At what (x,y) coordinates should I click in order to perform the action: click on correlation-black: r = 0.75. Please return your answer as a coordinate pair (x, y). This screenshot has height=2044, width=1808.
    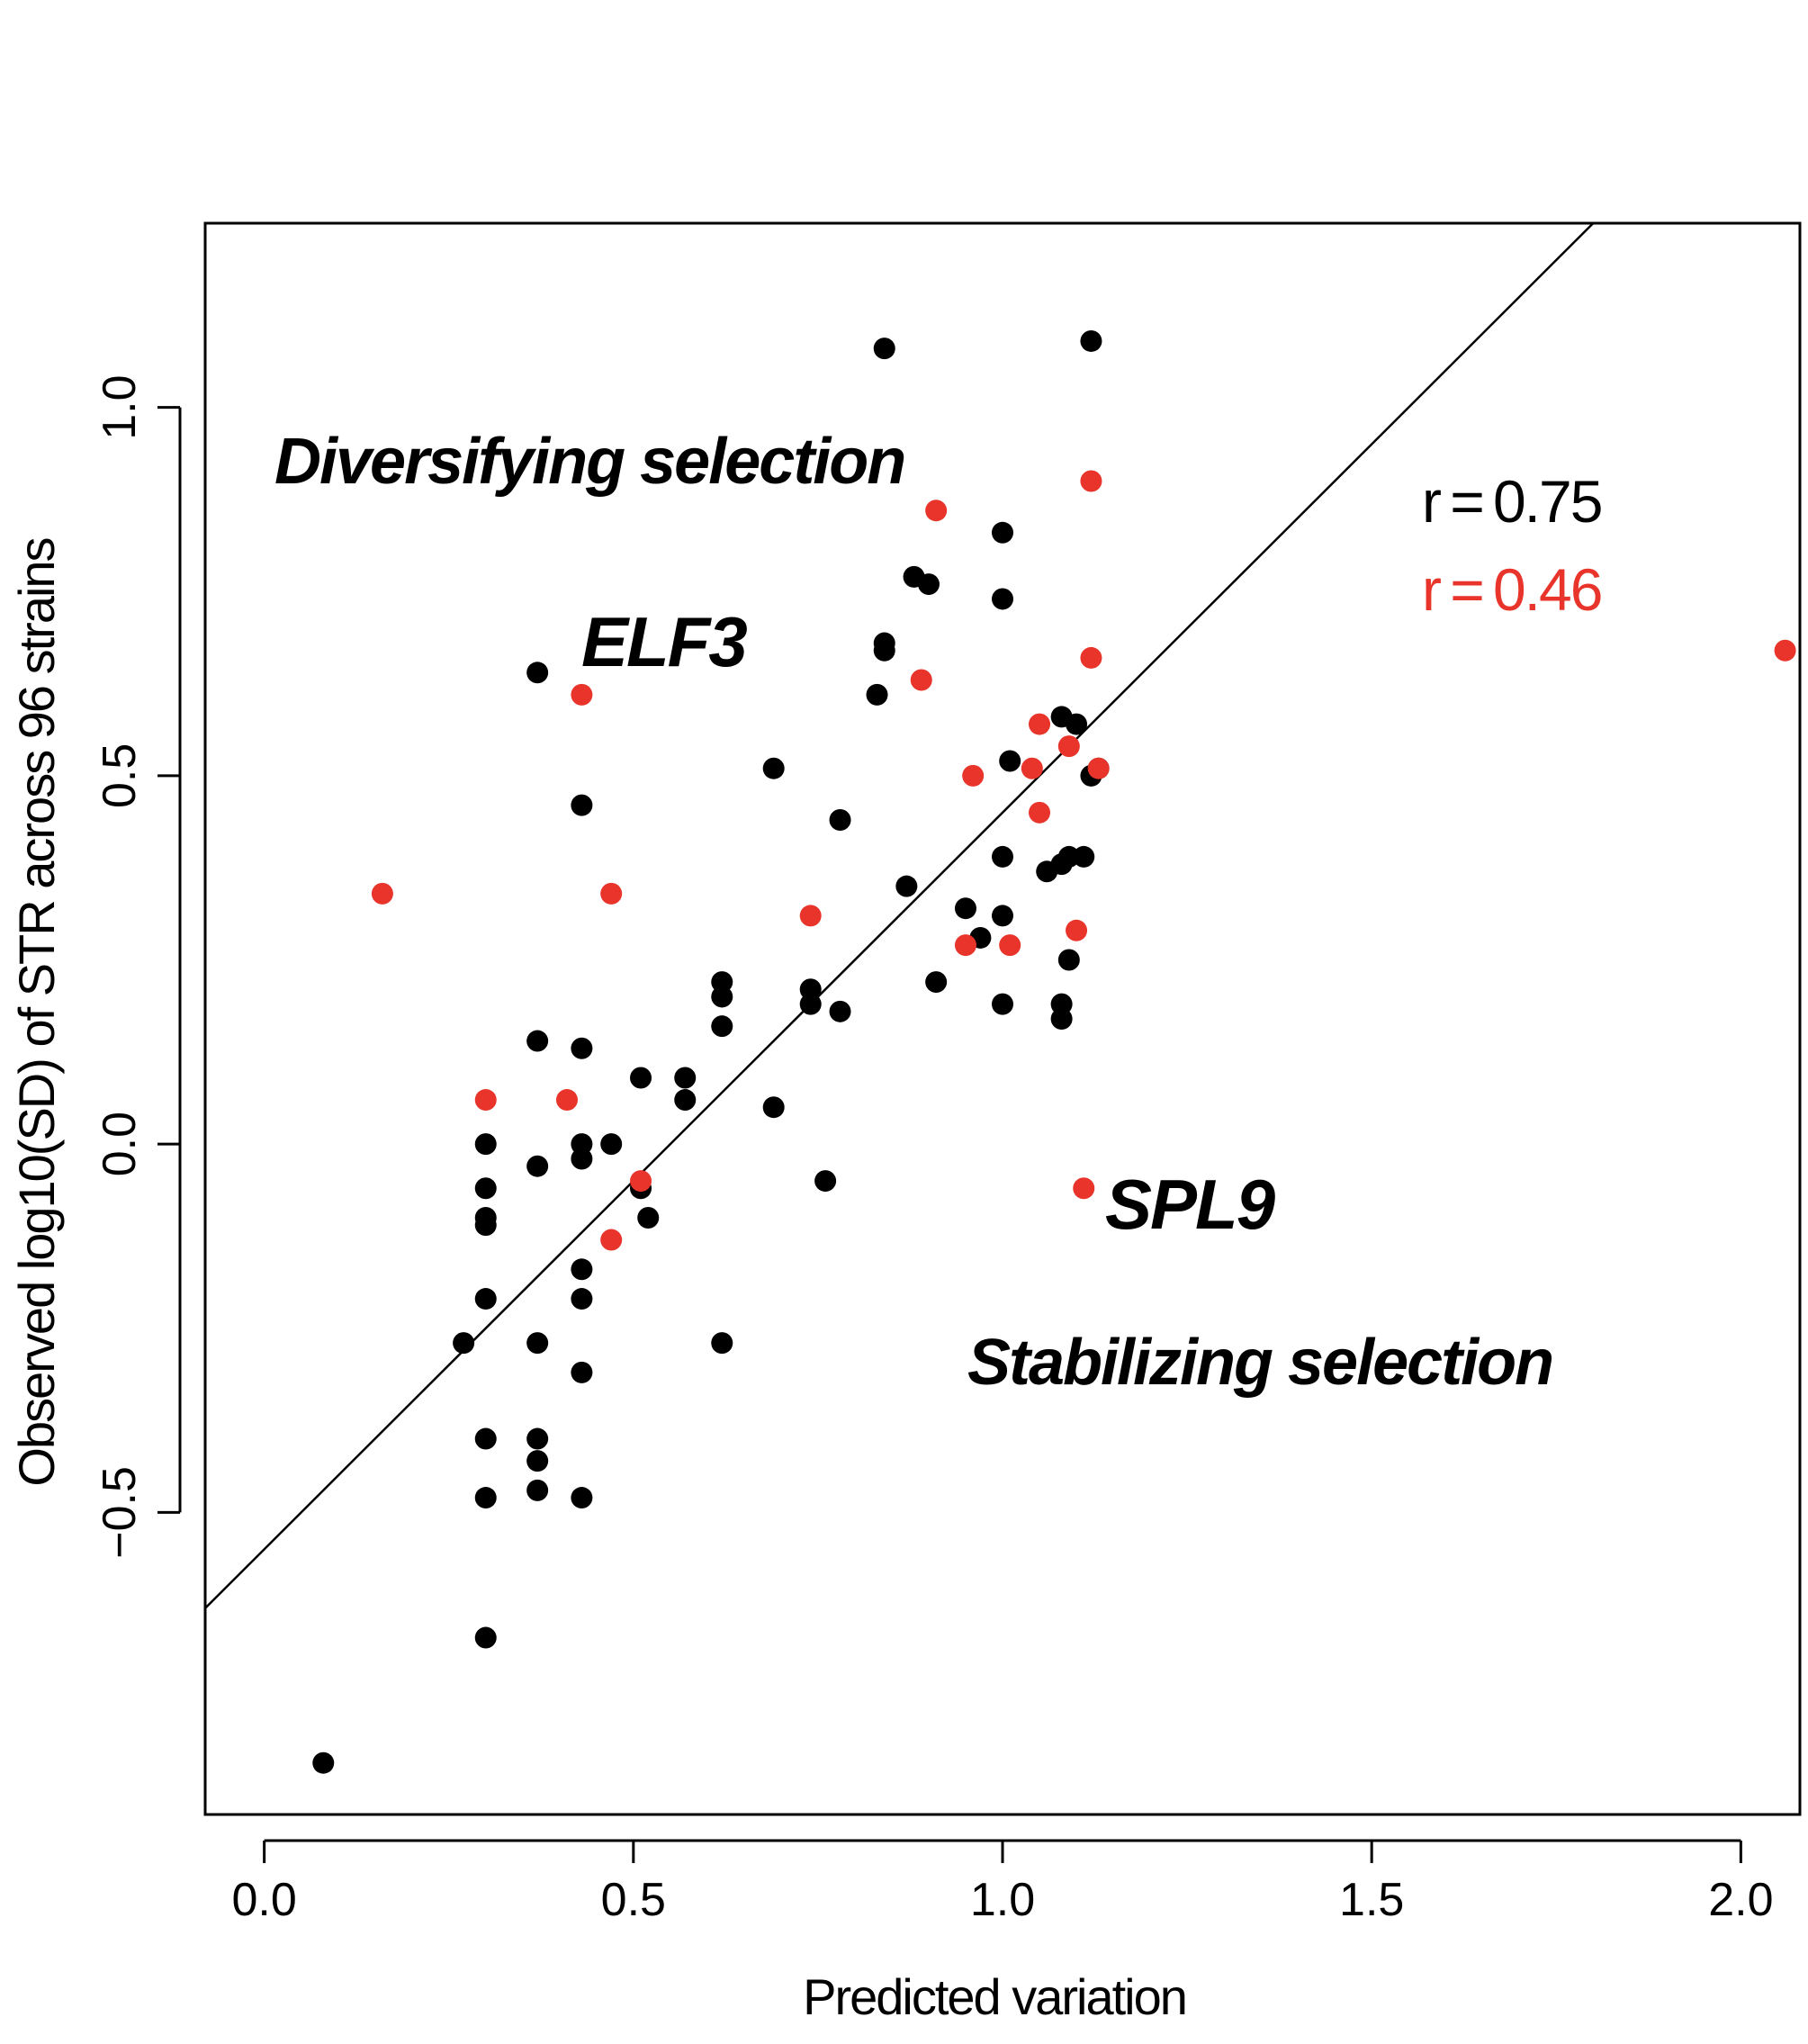
    Looking at the image, I should click on (1511, 501).